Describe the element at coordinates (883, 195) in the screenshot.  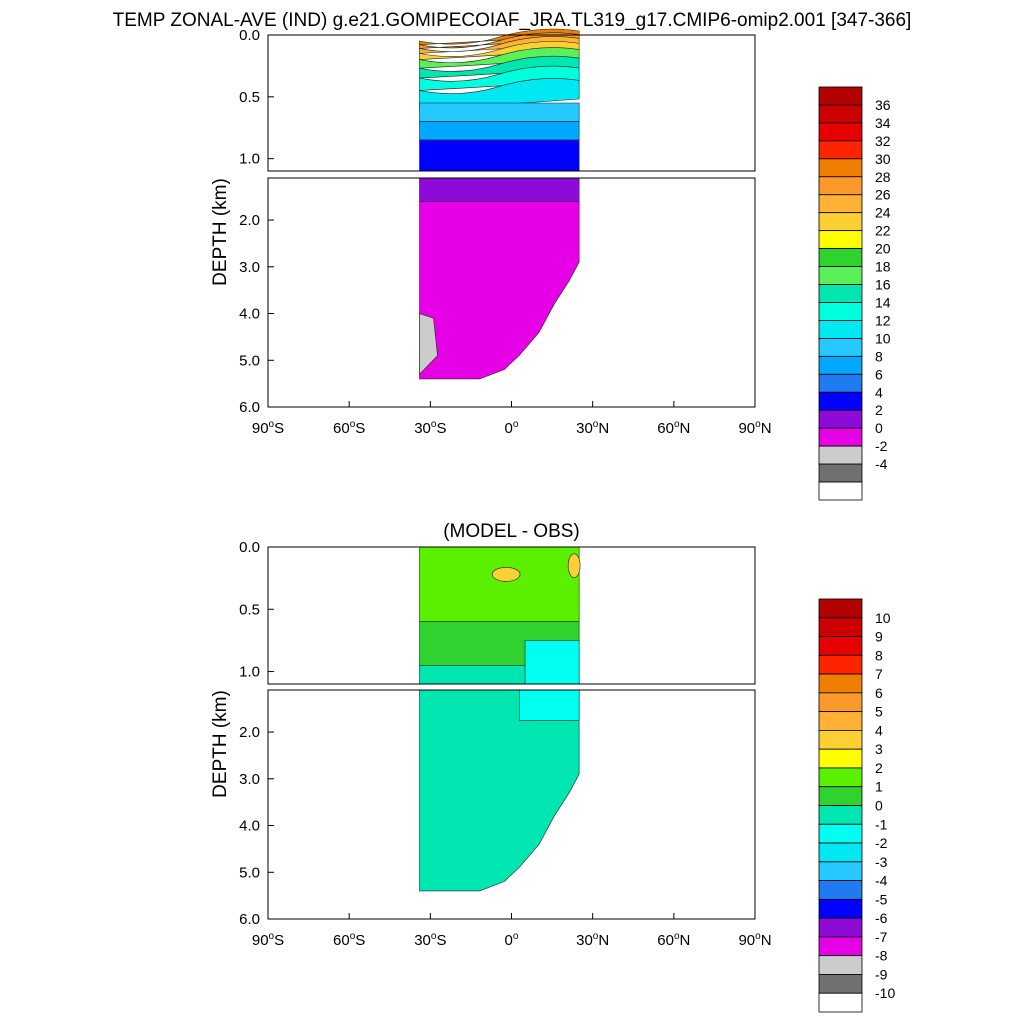
I see `colorbar-label: 26` at that location.